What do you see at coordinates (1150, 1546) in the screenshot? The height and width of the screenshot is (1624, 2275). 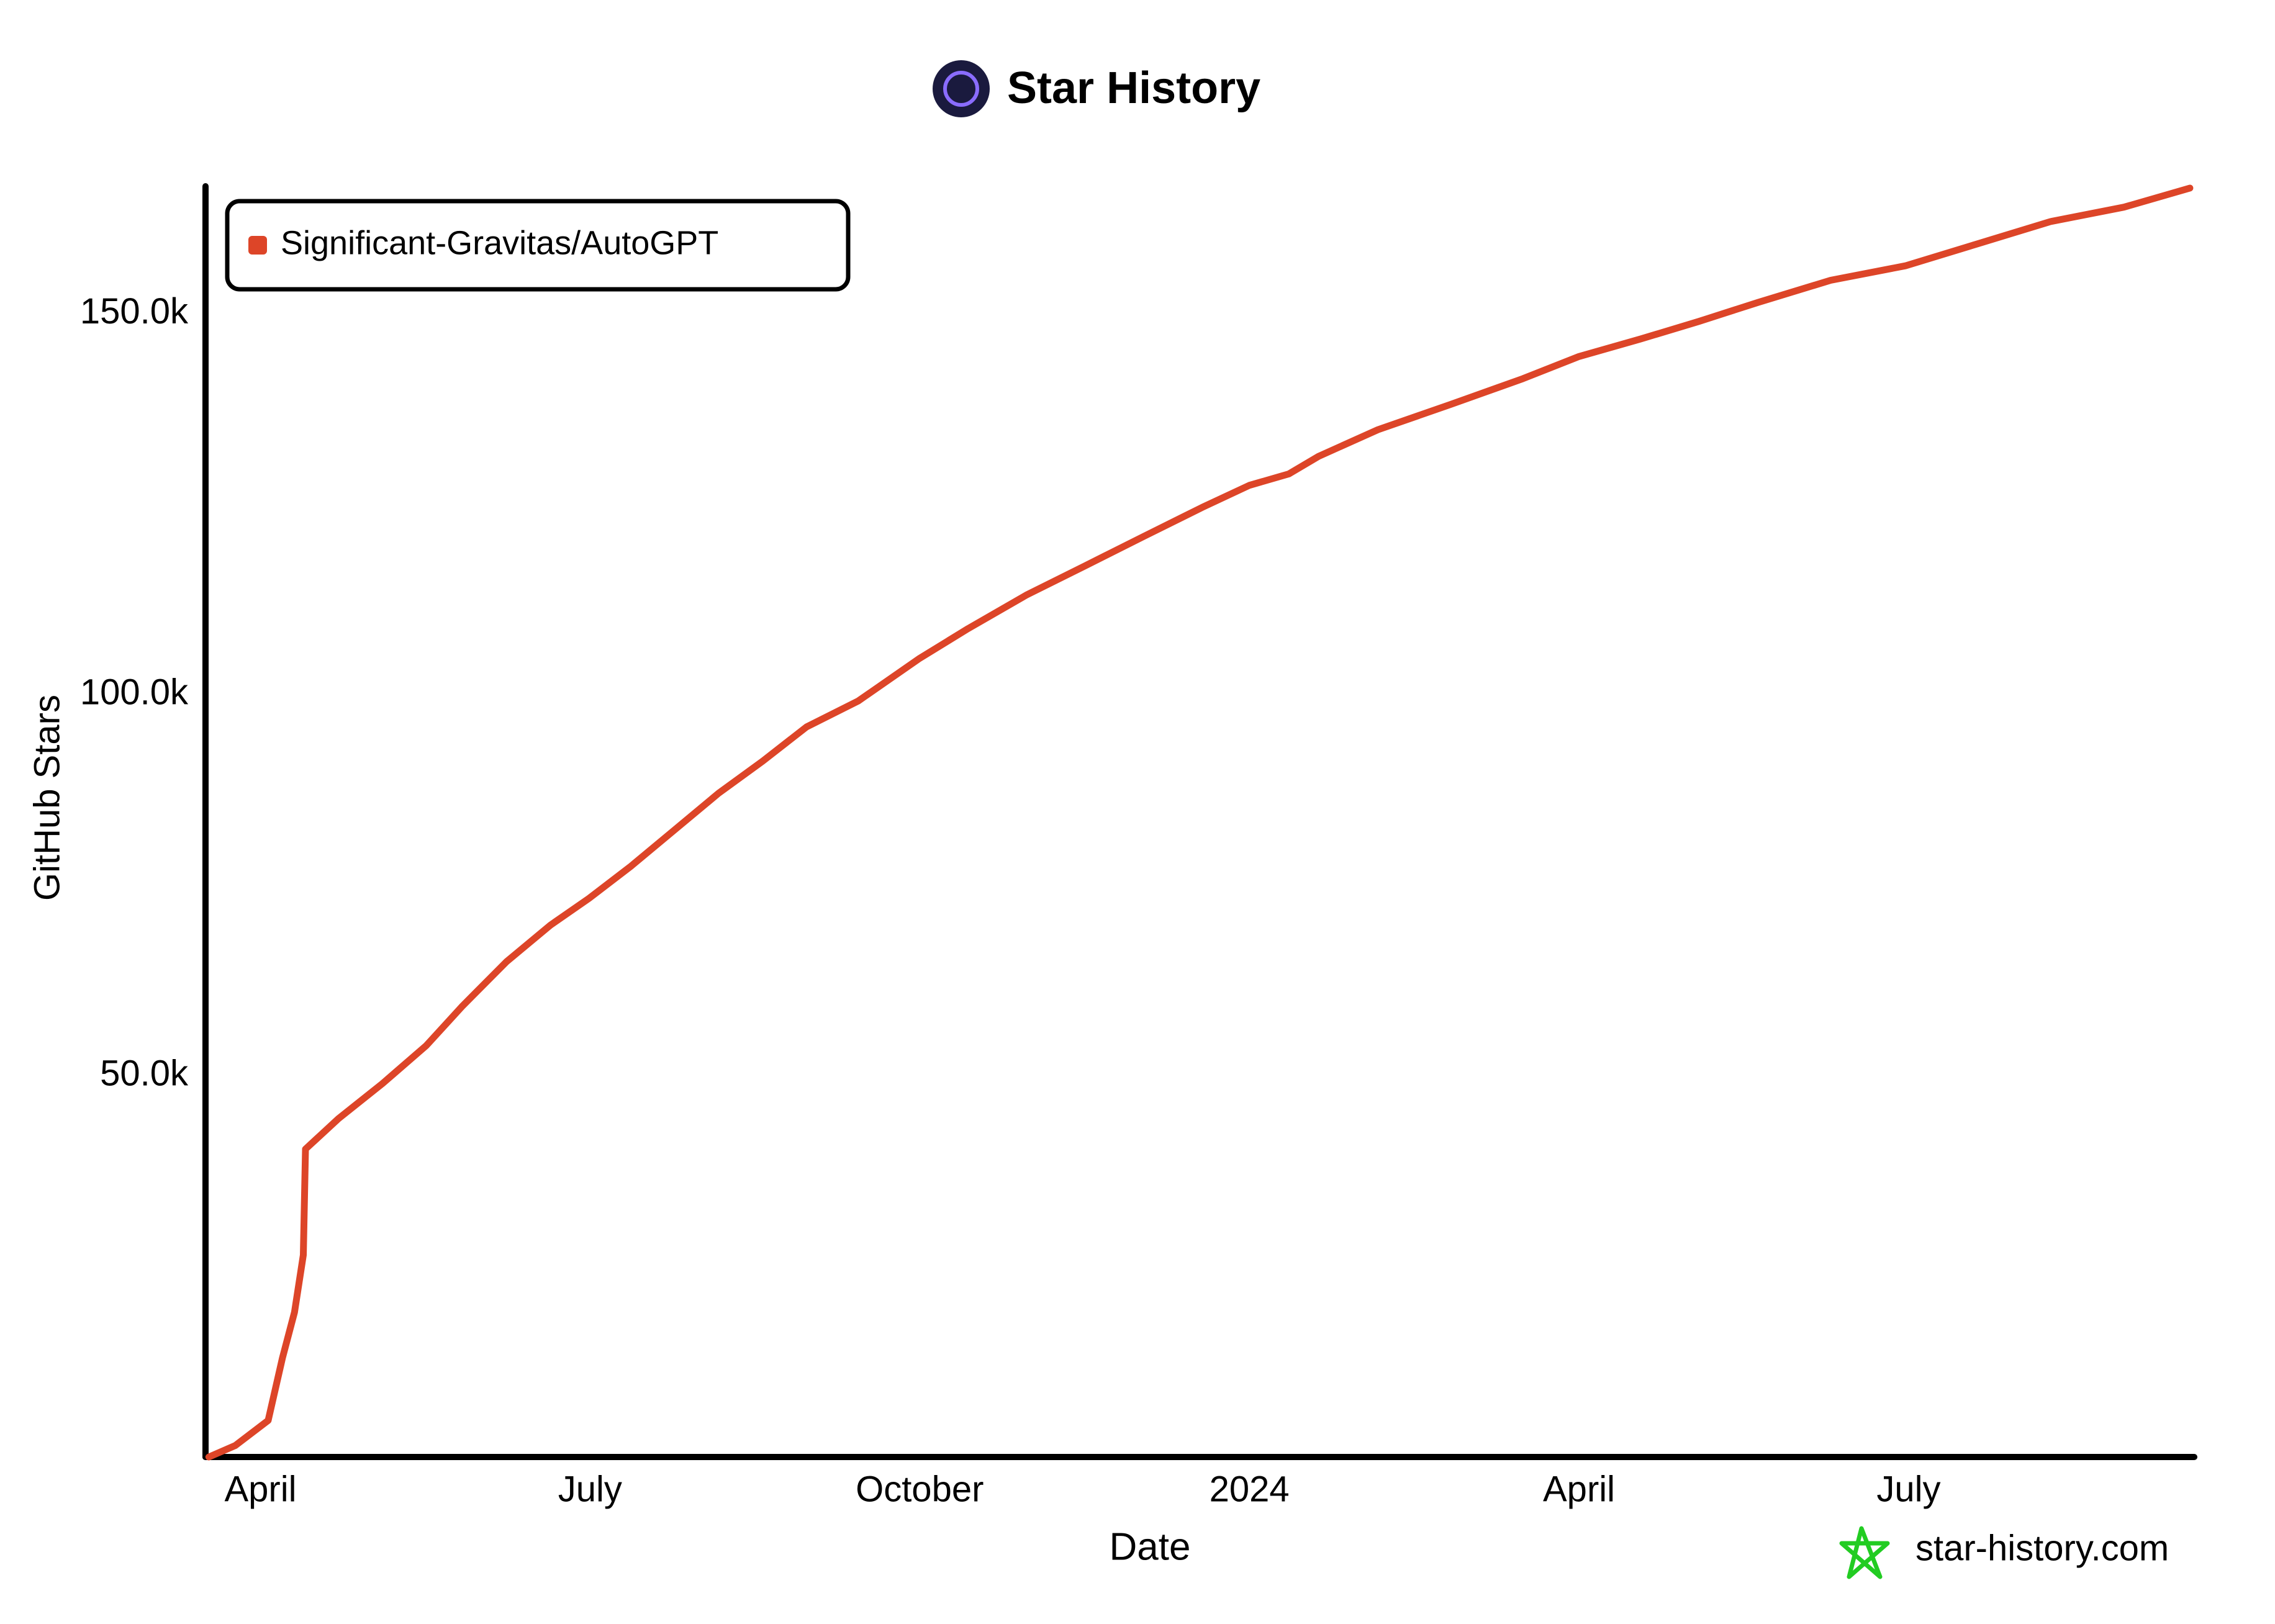 I see `x-axis-label: Date` at bounding box center [1150, 1546].